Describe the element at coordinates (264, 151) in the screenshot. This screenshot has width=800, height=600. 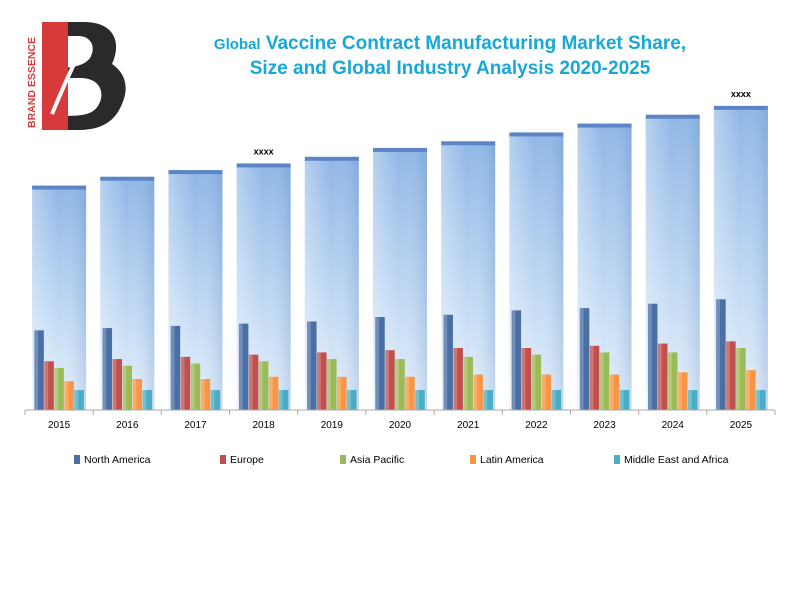
I see `annotation-2018: xxxx` at that location.